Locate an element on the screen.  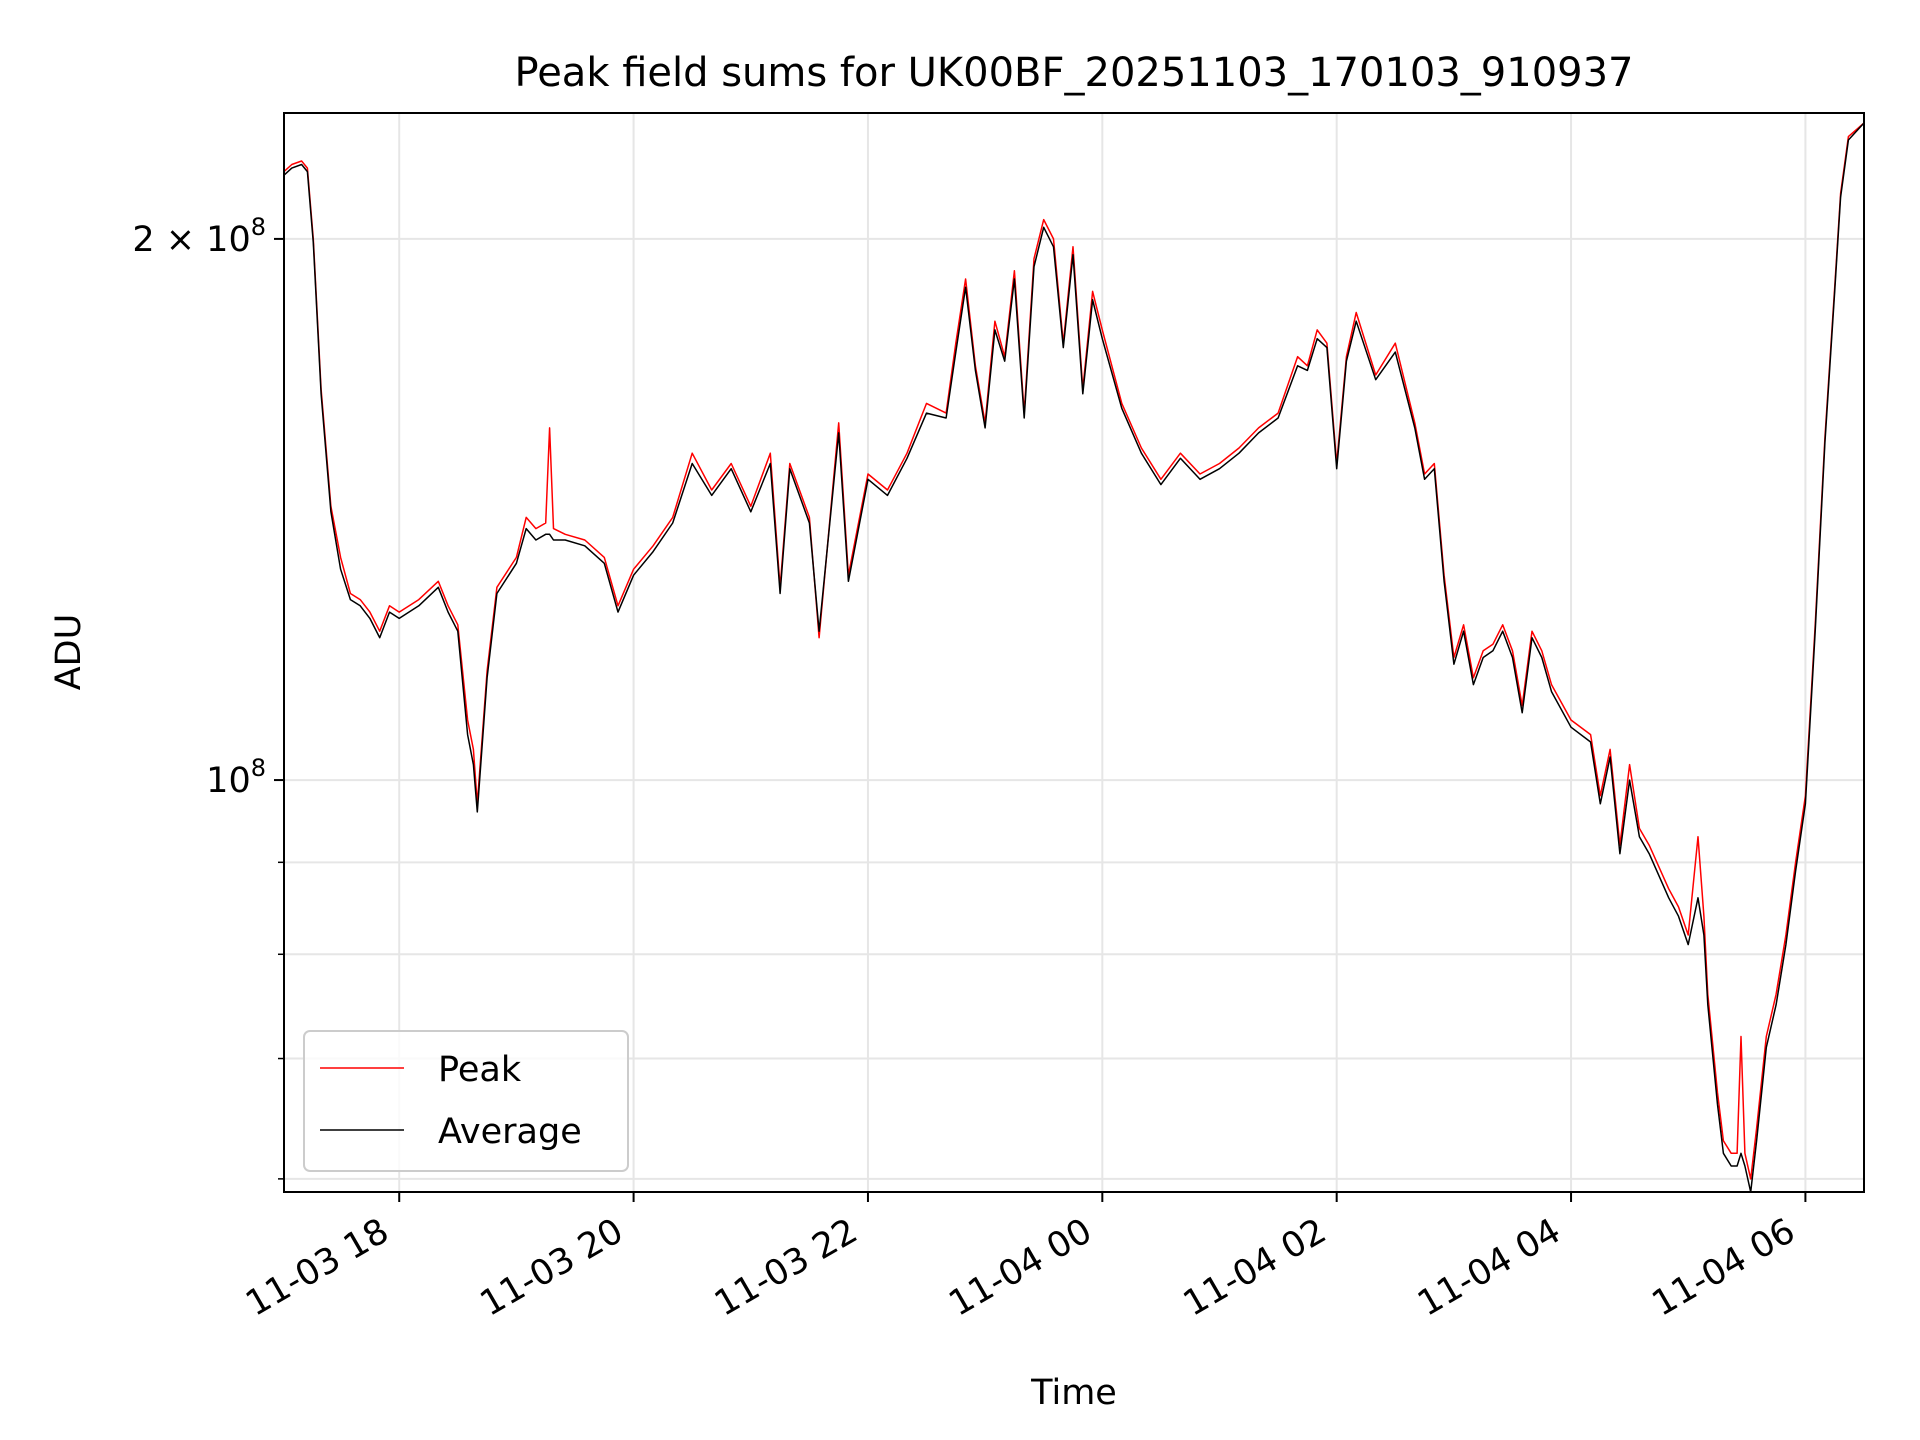
y-tick-label: 2 × 108 is located at coordinates (199, 236).